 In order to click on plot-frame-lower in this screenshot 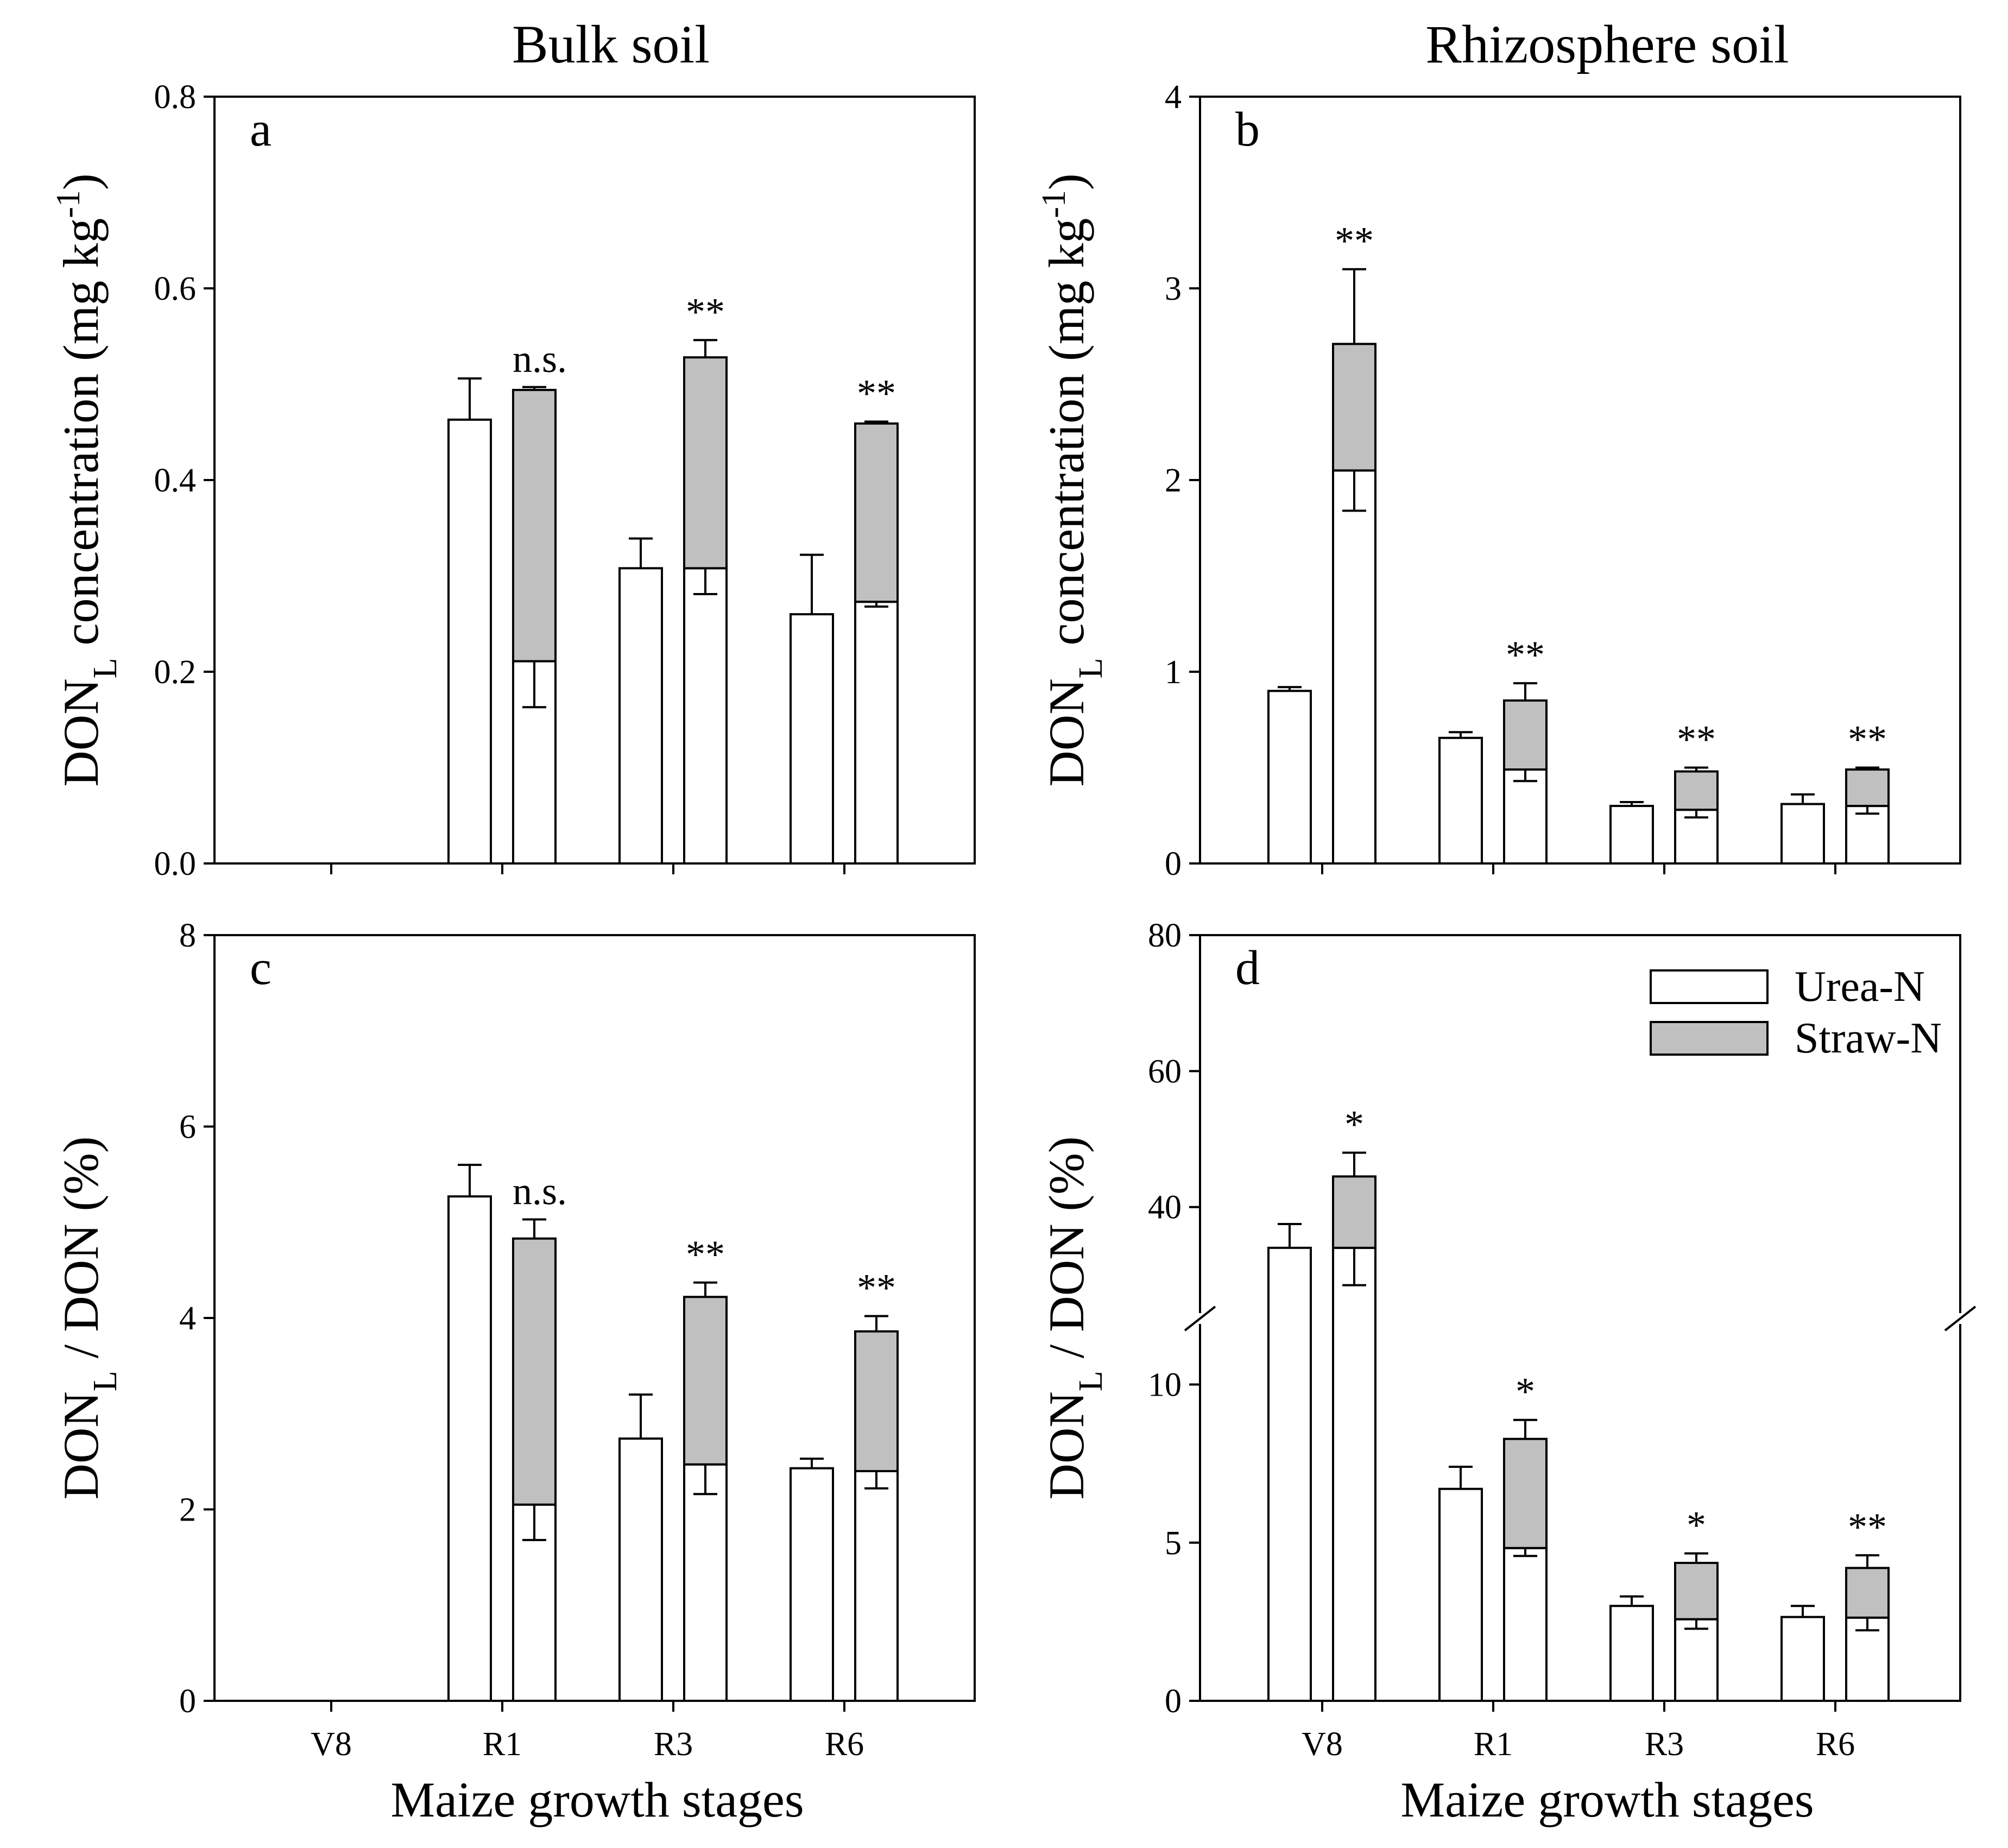, I will do `click(1580, 1513)`.